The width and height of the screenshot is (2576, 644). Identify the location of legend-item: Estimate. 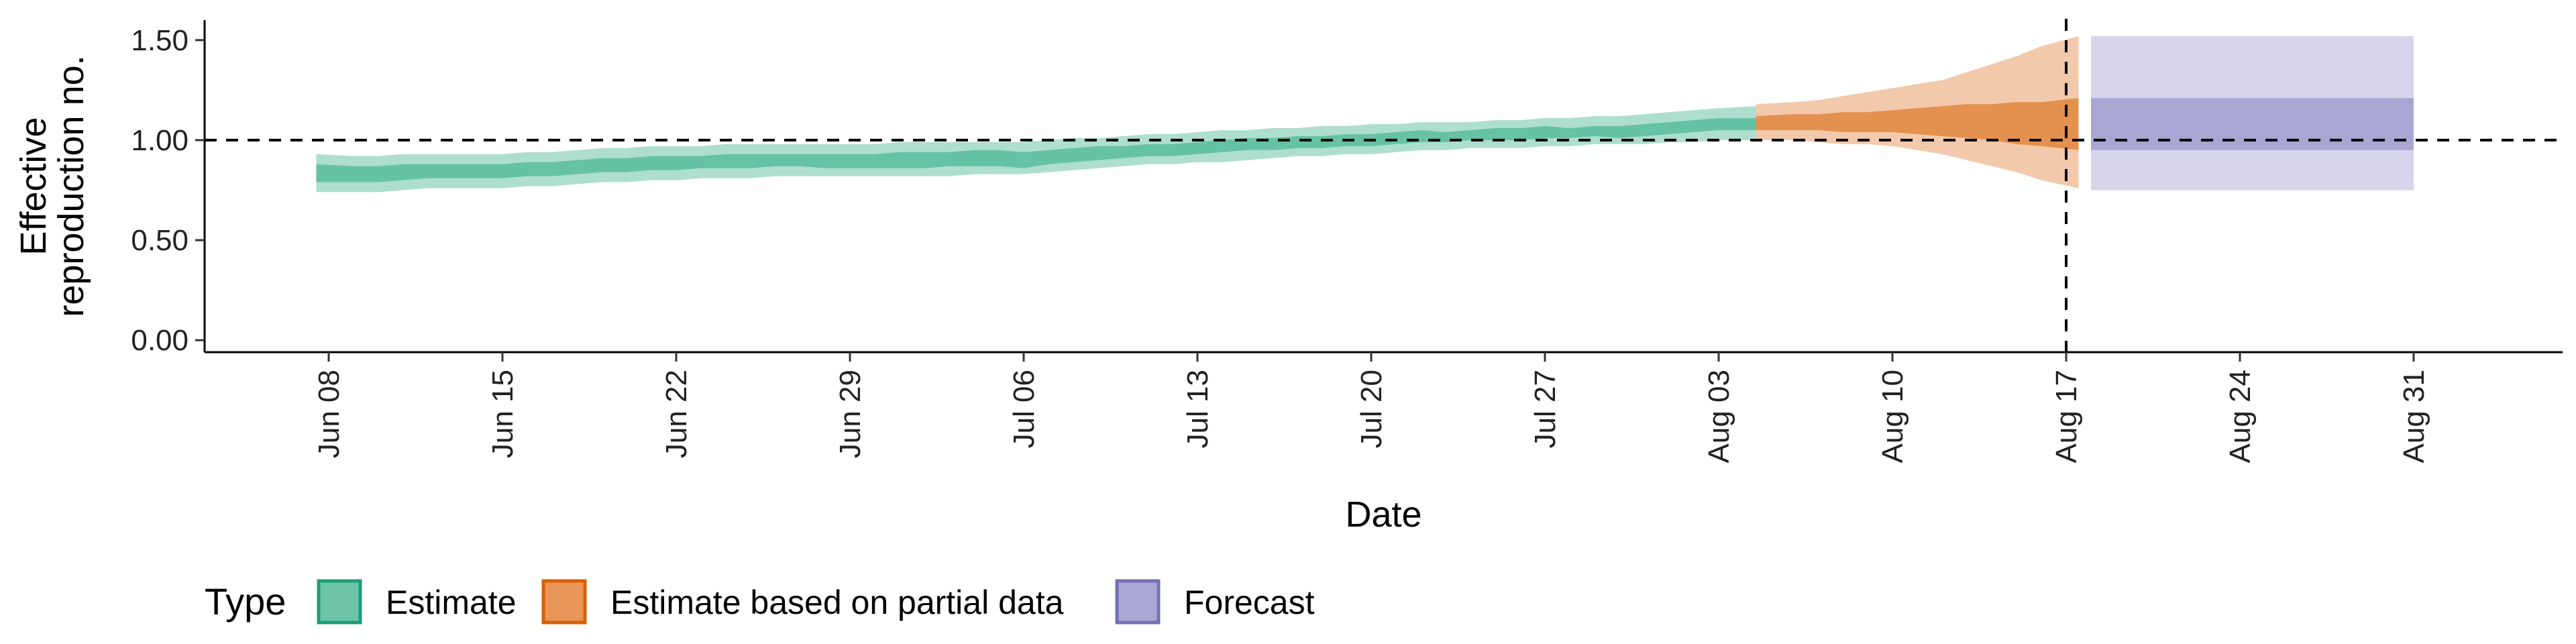
(417, 602).